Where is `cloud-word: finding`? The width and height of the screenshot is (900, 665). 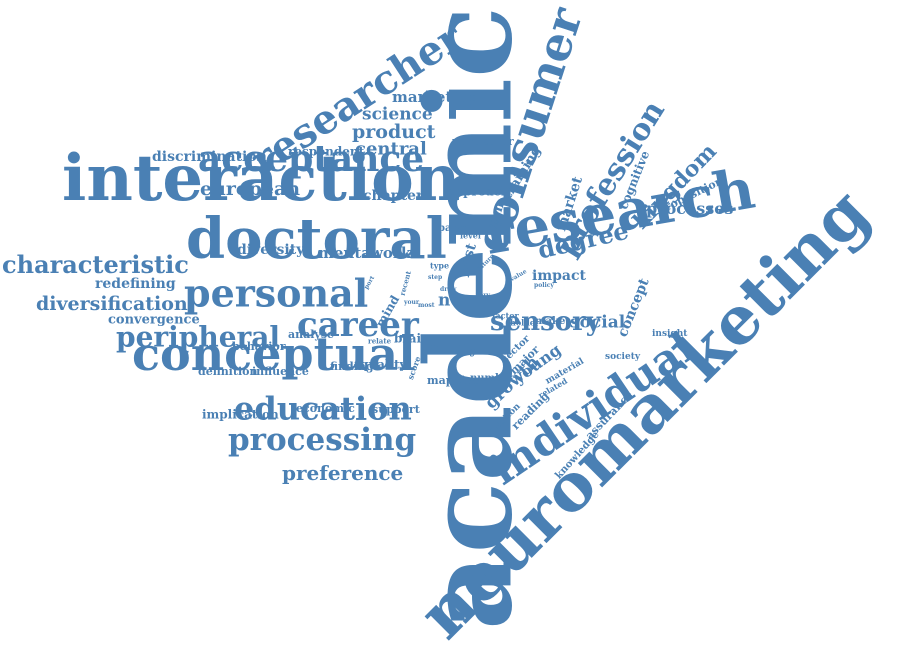
cloud-word: finding is located at coordinates (352, 367).